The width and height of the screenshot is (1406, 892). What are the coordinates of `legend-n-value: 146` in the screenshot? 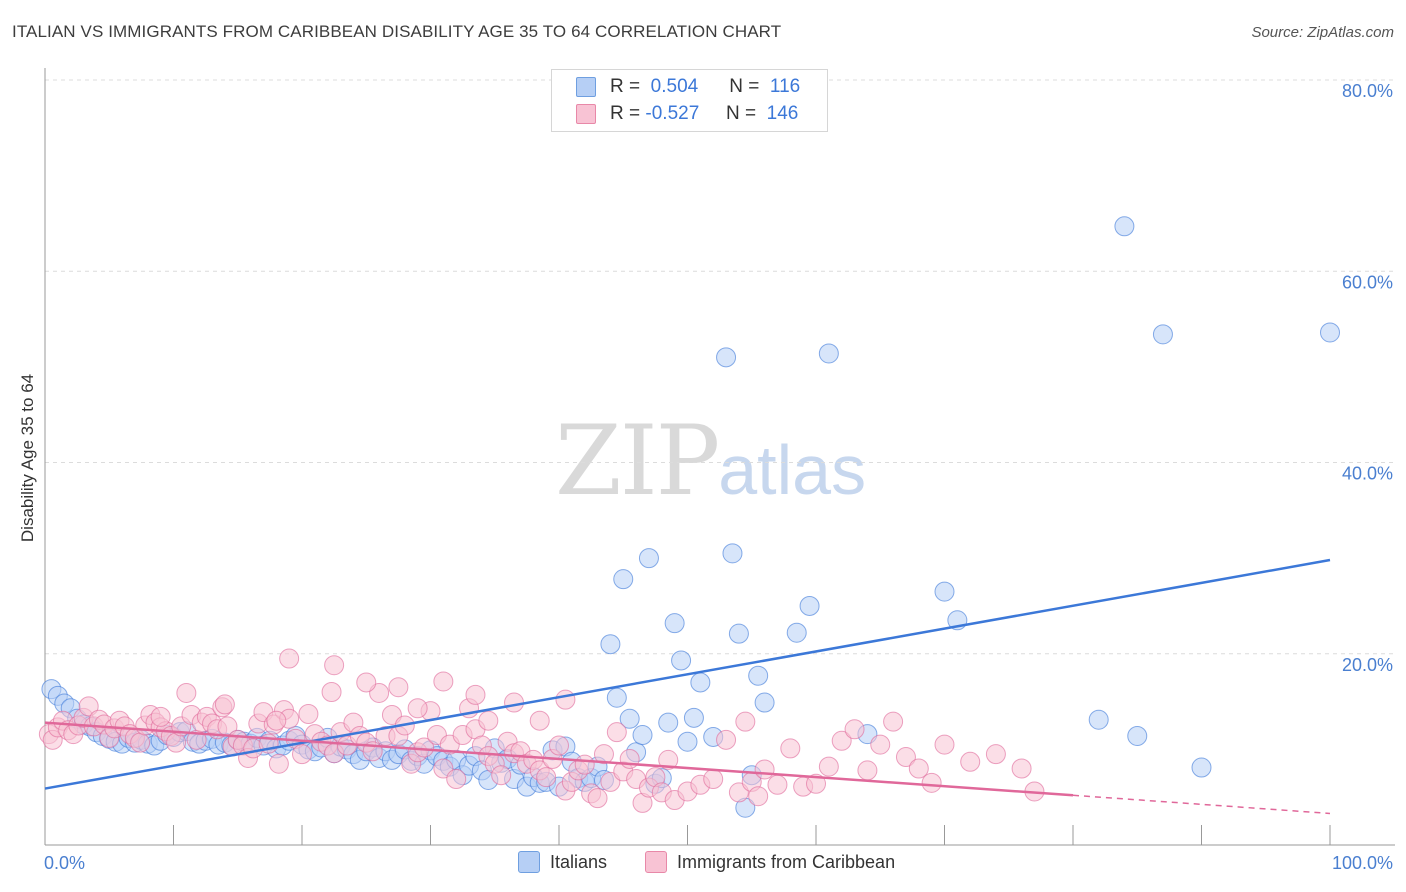 It's located at (782, 113).